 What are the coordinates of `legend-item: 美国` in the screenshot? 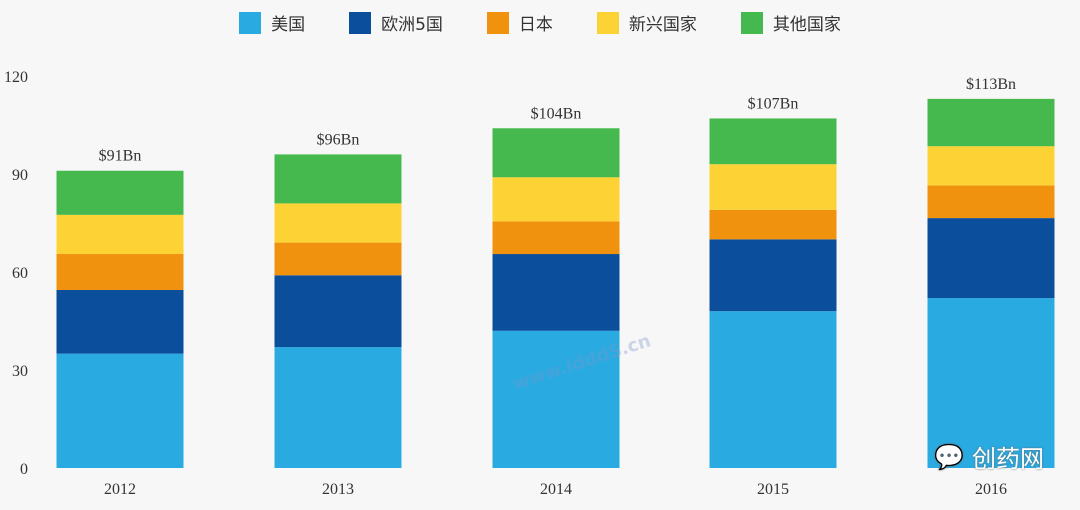 It's located at (272, 22).